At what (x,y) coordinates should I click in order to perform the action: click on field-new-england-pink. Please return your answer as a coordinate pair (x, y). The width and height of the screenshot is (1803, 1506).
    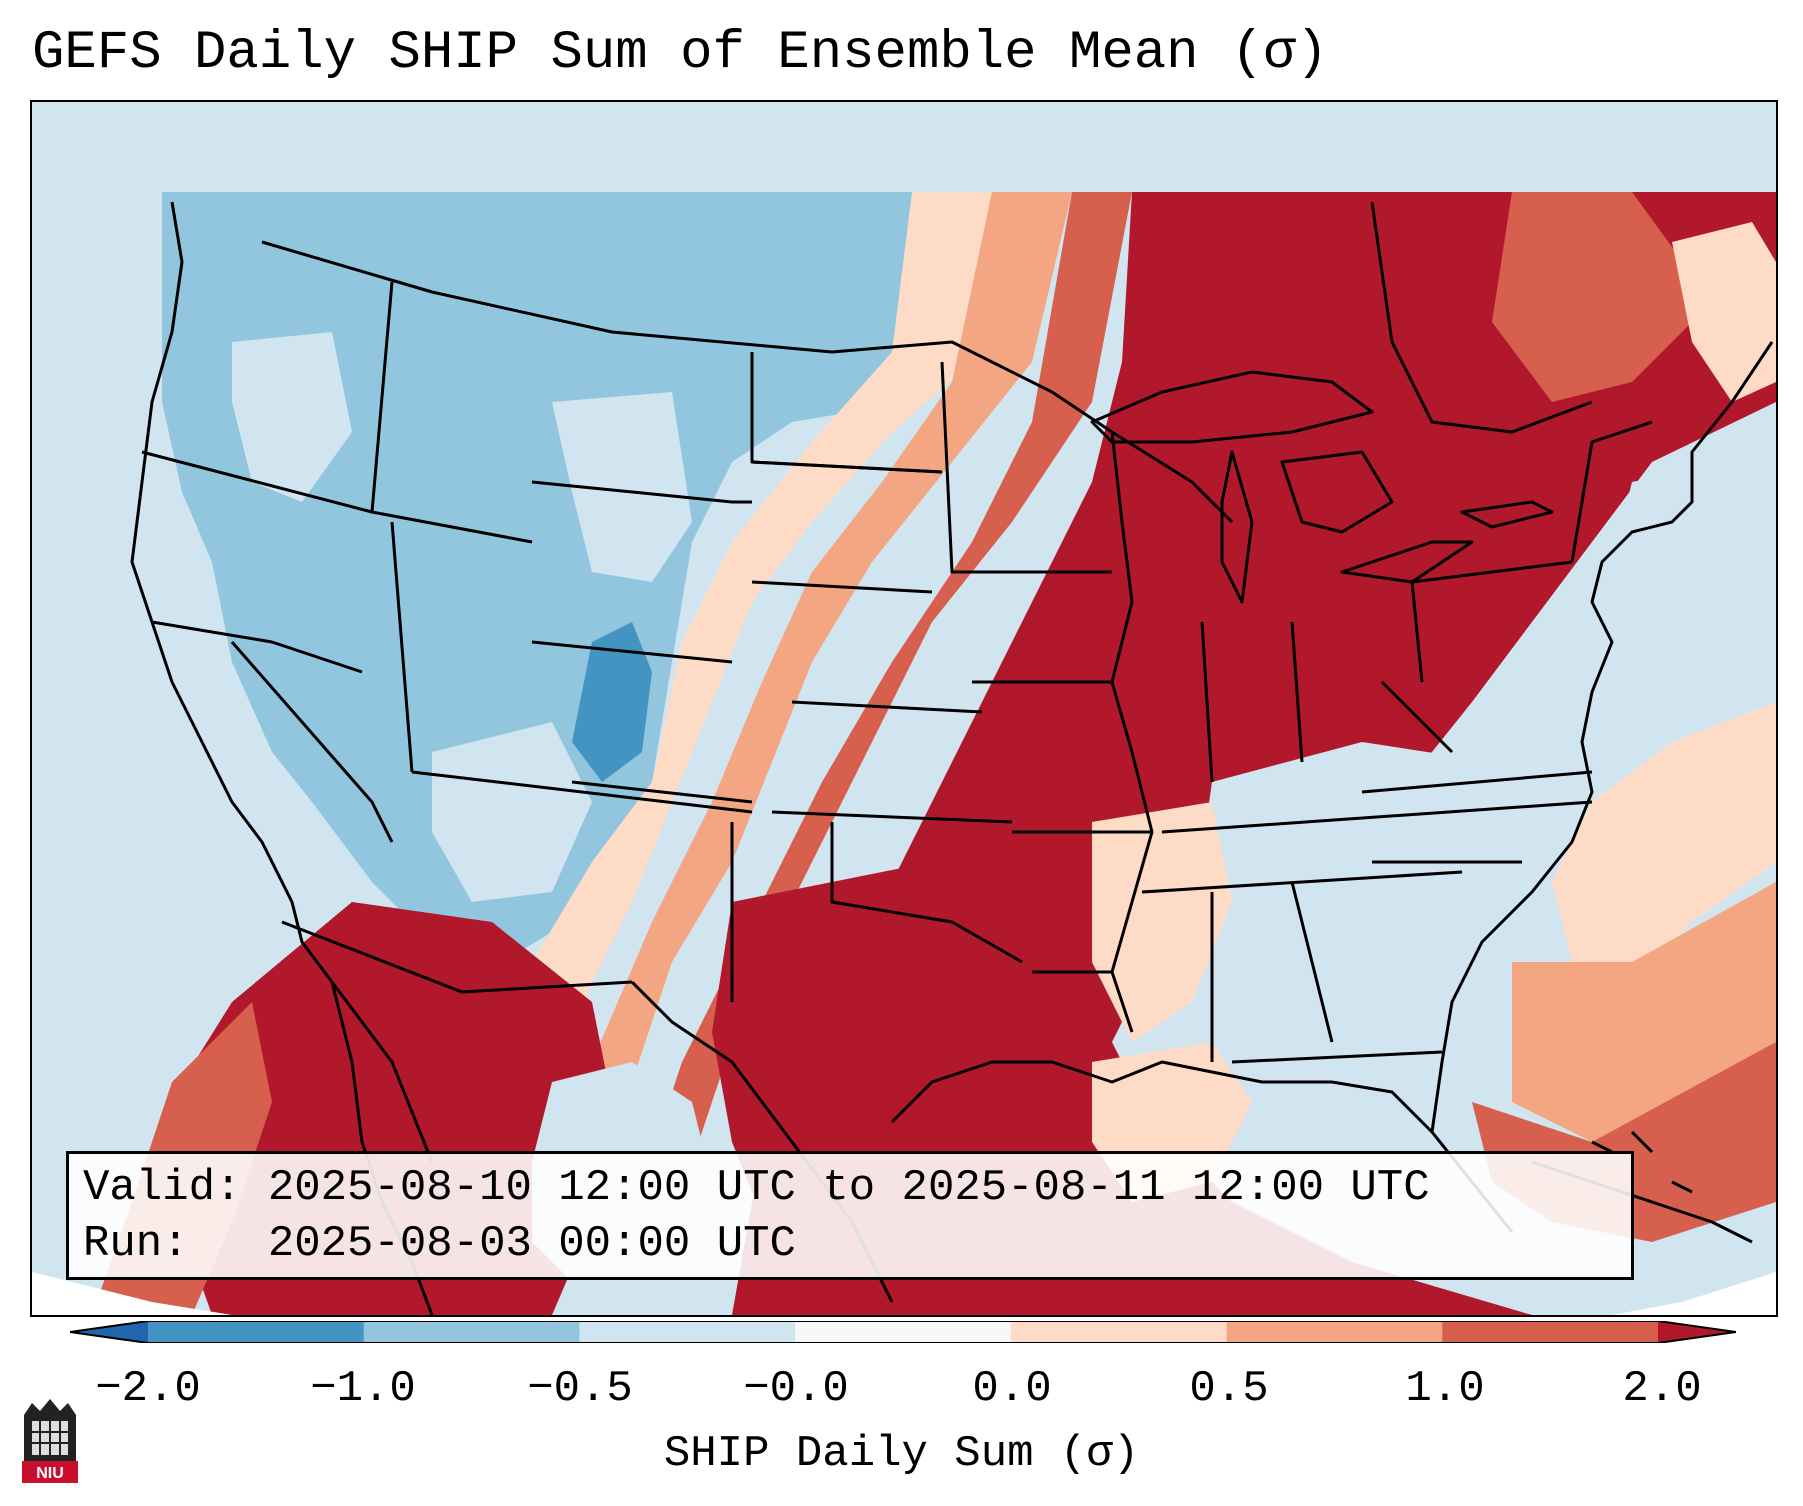
    Looking at the image, I should click on (1724, 312).